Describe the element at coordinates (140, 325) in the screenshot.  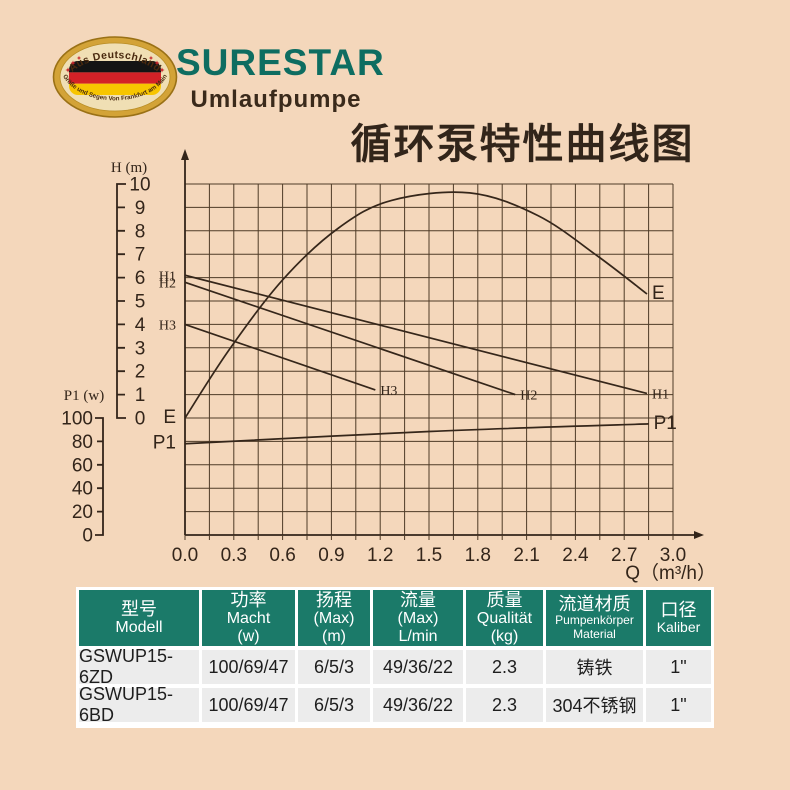
I see `head-tick-label: 4` at that location.